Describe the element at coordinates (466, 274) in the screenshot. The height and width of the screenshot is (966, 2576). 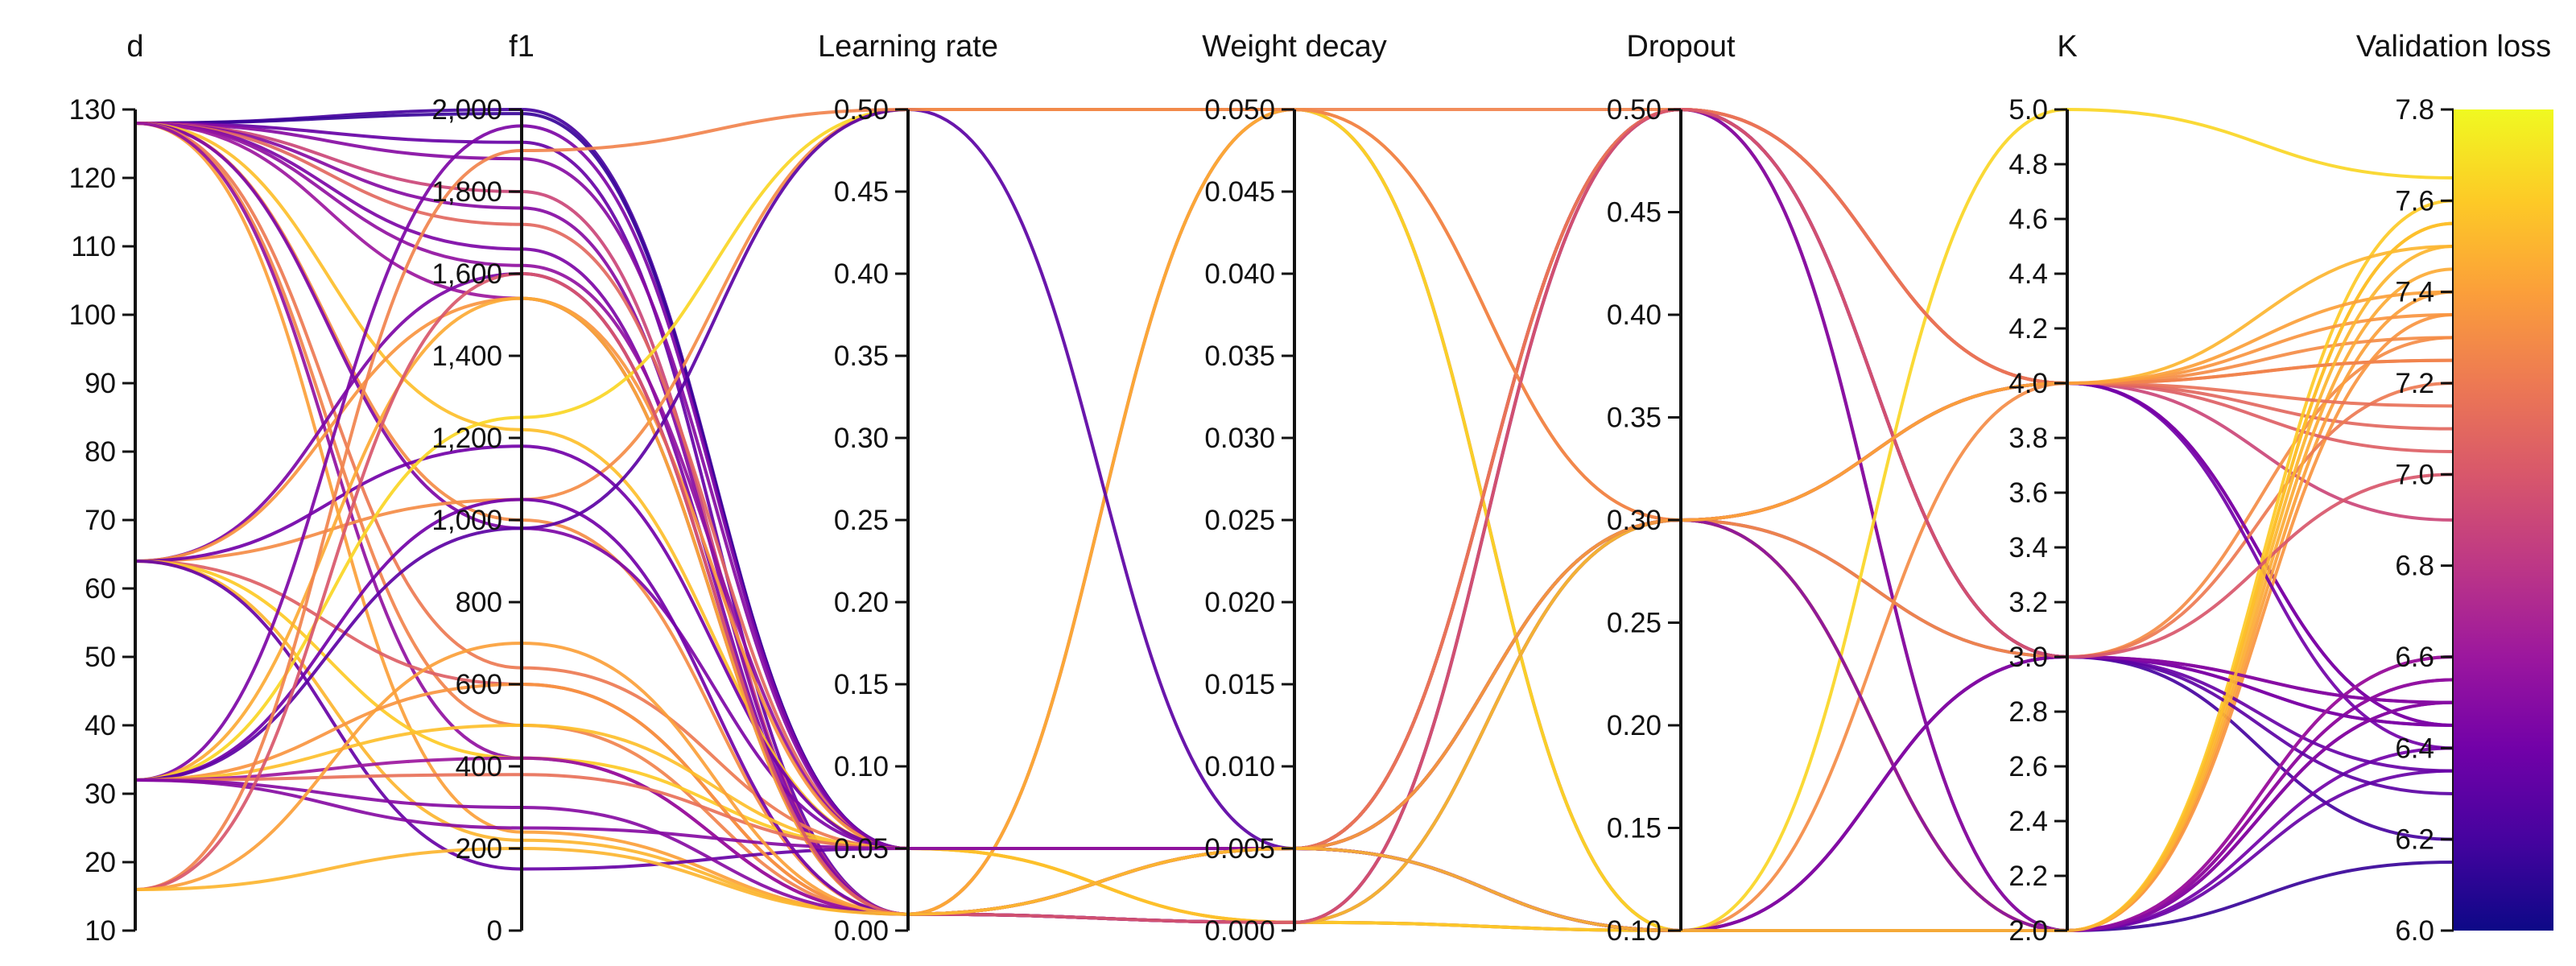
I see `tick-label: 1,600` at that location.